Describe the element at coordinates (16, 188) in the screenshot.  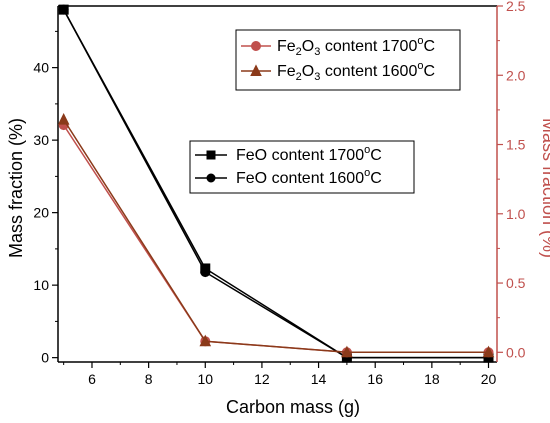
I see `y-axis-left-label: Mass fraction (%)` at that location.